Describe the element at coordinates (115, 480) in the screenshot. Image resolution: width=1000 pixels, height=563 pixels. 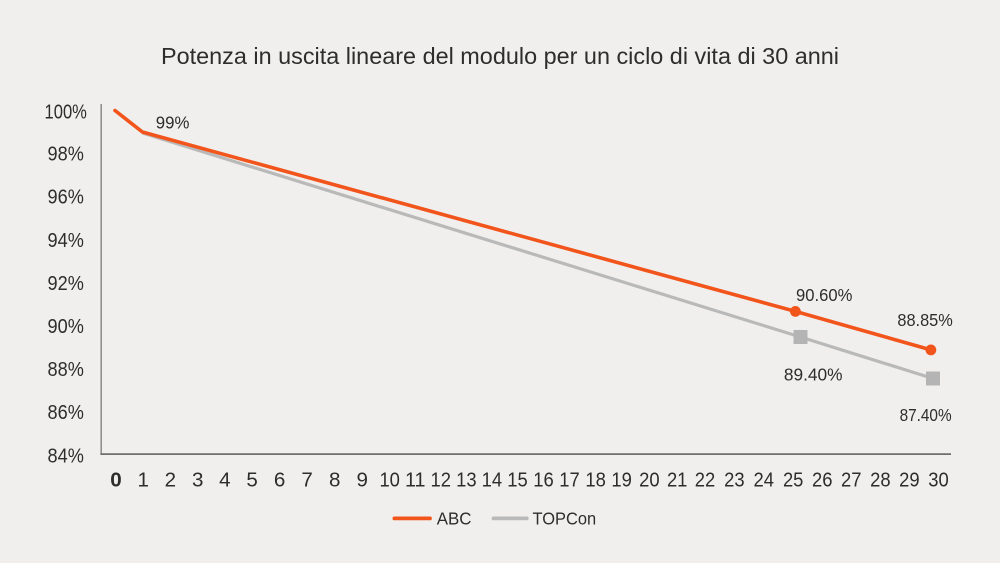
I see `svg-text: 0` at that location.